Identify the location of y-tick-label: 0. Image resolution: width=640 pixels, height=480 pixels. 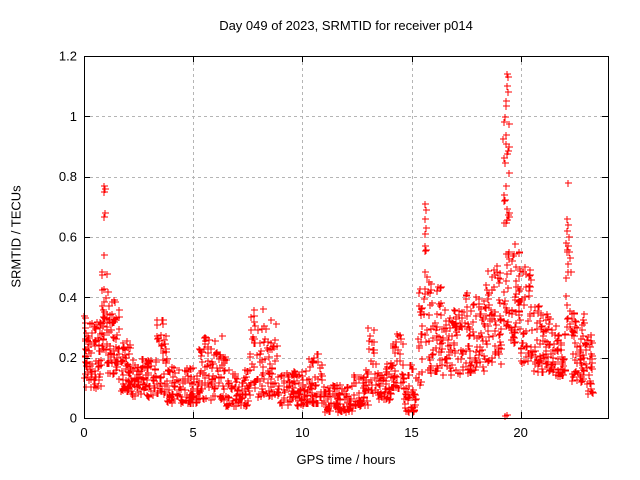
(73, 418).